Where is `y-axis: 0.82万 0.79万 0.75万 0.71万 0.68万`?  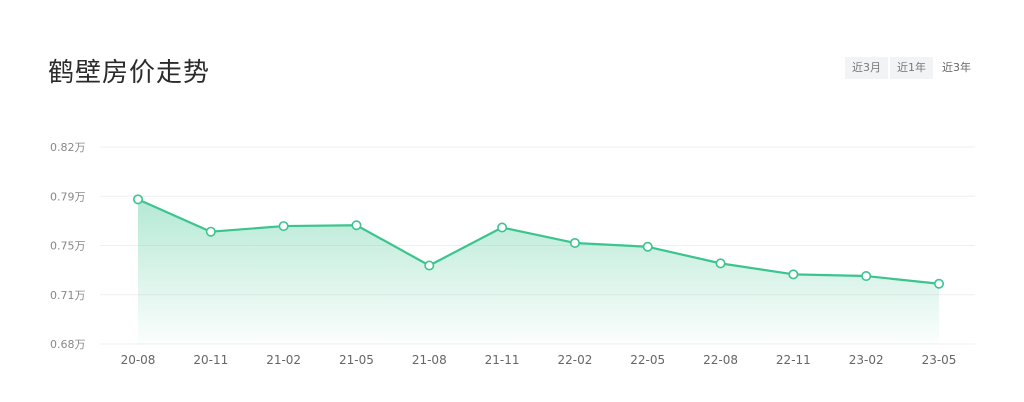
y-axis: 0.82万 0.79万 0.75万 0.71万 0.68万 is located at coordinates (68, 246).